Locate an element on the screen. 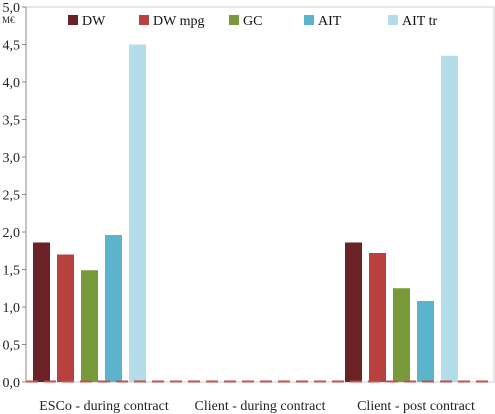 Image resolution: width=495 pixels, height=414 pixels. y-tick-label: 3,0 is located at coordinates (12, 158).